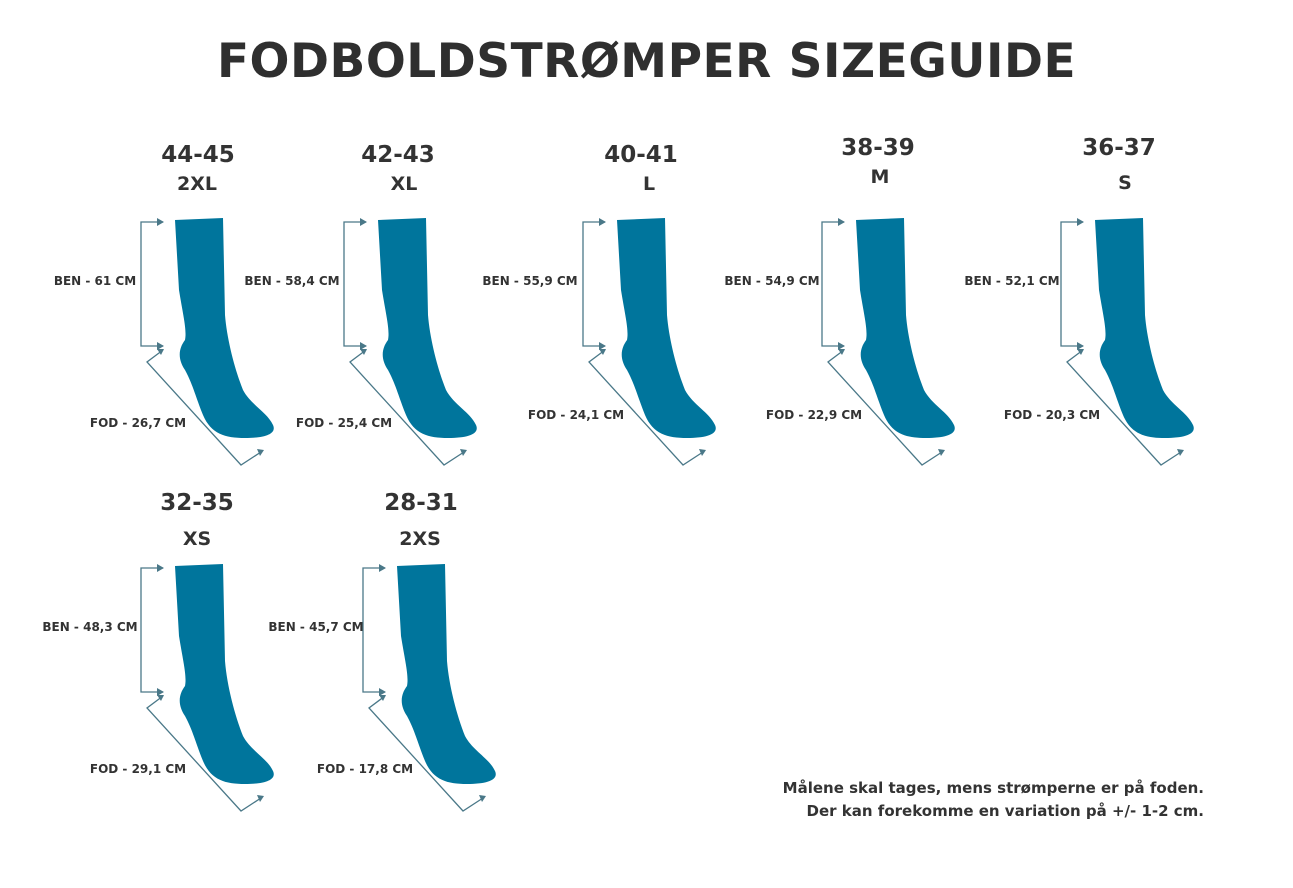 The image size is (1293, 888). I want to click on leg-measurement: BEN - 54,9 CM, so click(772, 281).